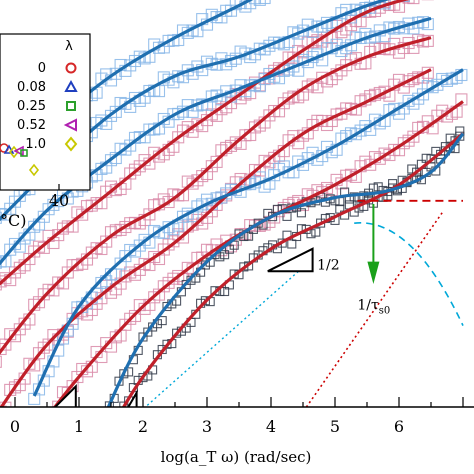  Describe the element at coordinates (13, 220) in the screenshot. I see `inset-x-axis-label: °C)` at that location.